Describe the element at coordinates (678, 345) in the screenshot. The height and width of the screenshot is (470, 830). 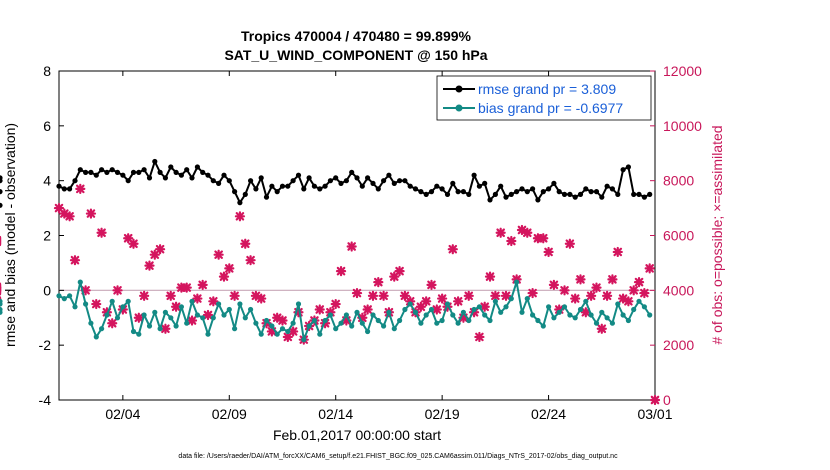
I see `y-right-tick-label: 2000` at that location.